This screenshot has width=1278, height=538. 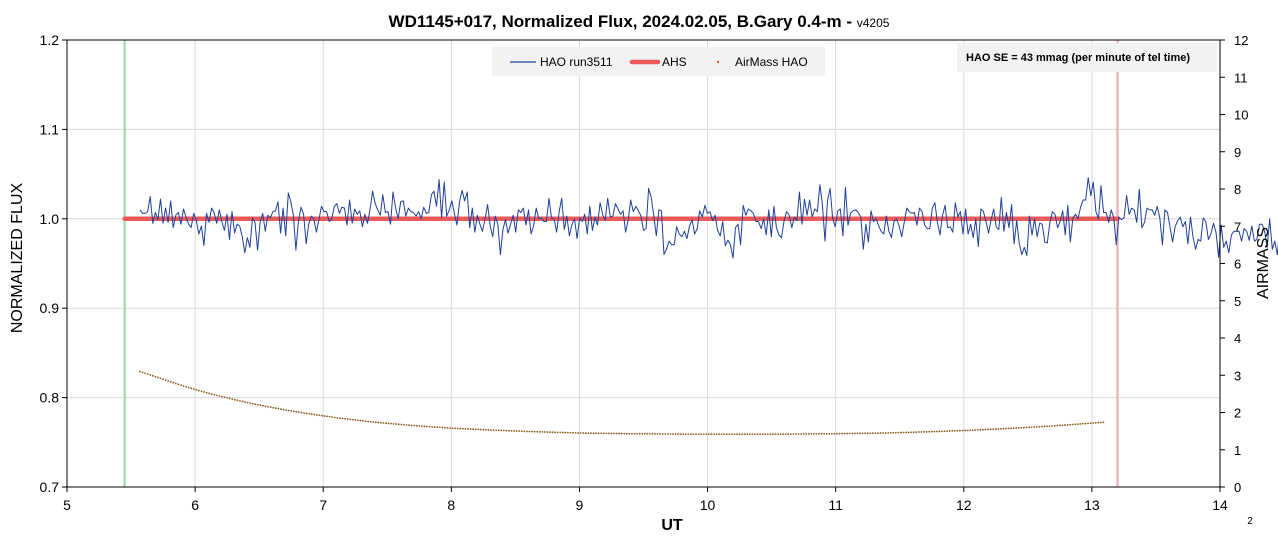 What do you see at coordinates (1237, 152) in the screenshot?
I see `y2-tick-label: 9` at bounding box center [1237, 152].